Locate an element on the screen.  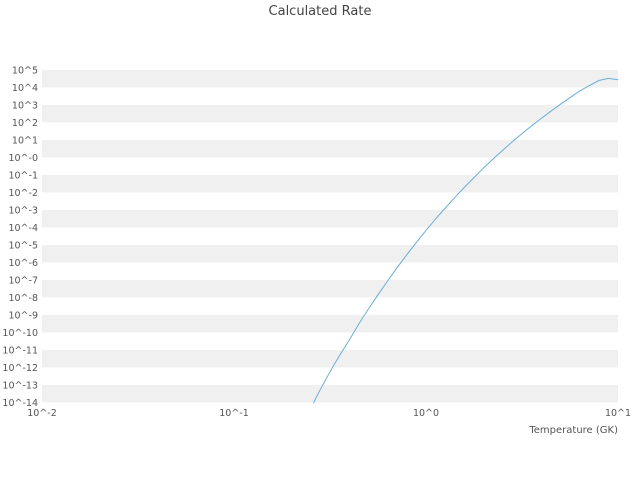
y-tick-label: 10^3 is located at coordinates (25, 106).